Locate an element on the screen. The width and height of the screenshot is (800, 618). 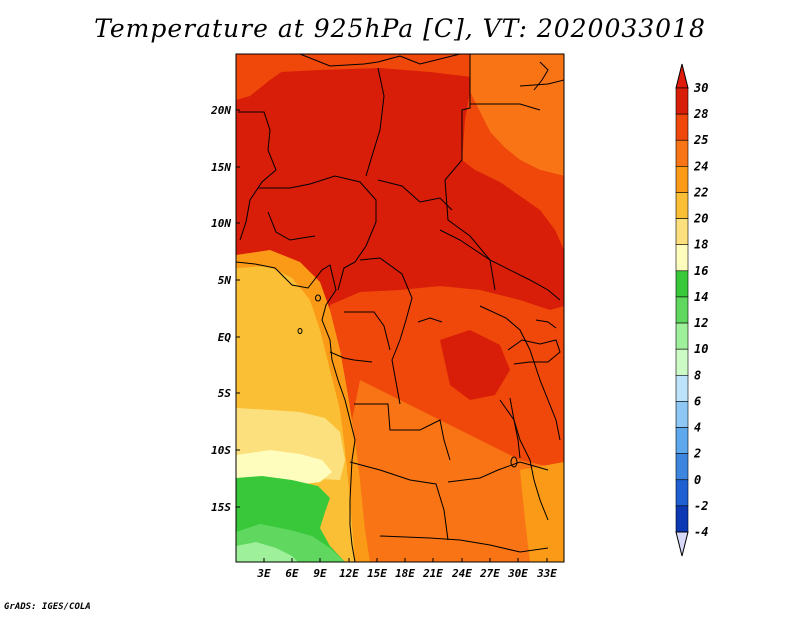
colorbar-label: 20 is located at coordinates (700, 219).